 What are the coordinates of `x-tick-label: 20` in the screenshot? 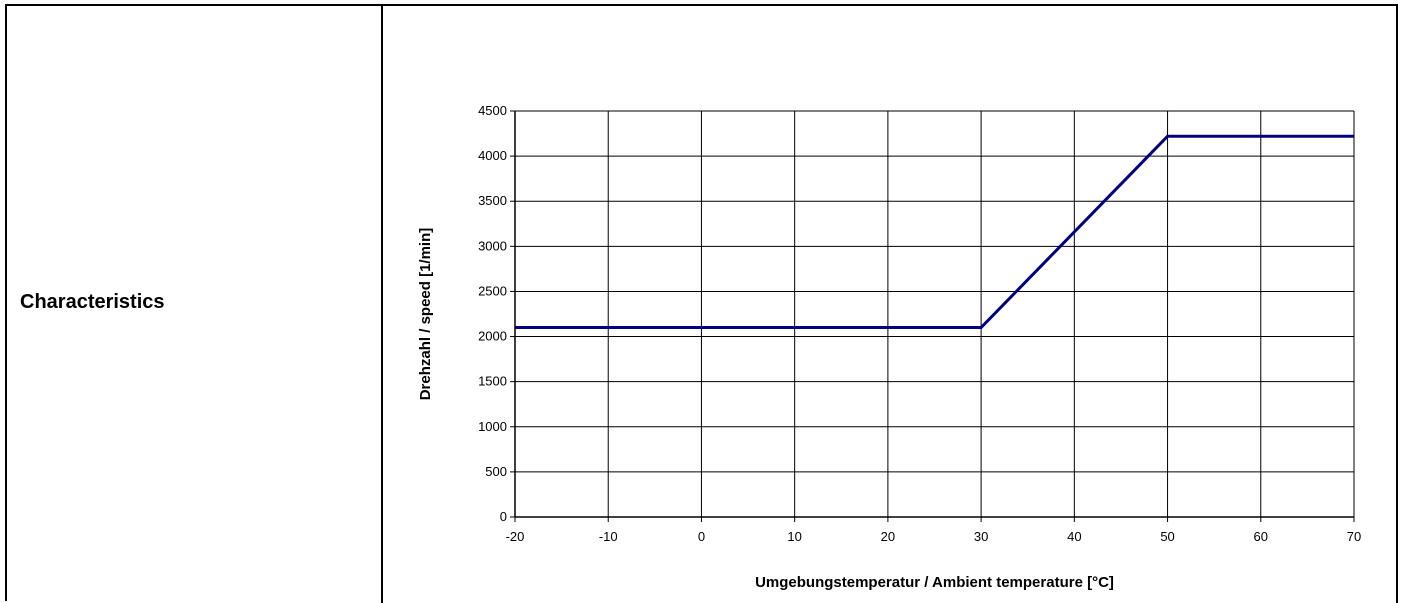 It's located at (888, 536).